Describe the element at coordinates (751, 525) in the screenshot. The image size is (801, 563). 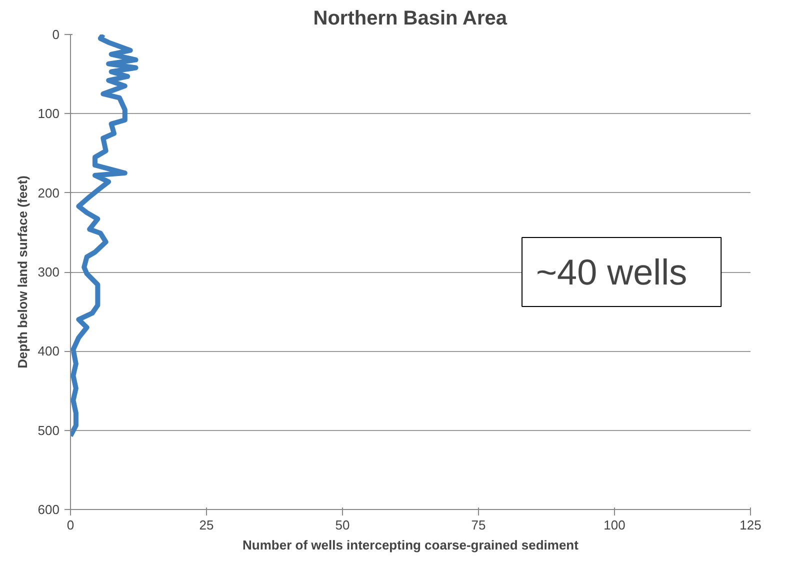
I see `x-tick-label: 125` at that location.